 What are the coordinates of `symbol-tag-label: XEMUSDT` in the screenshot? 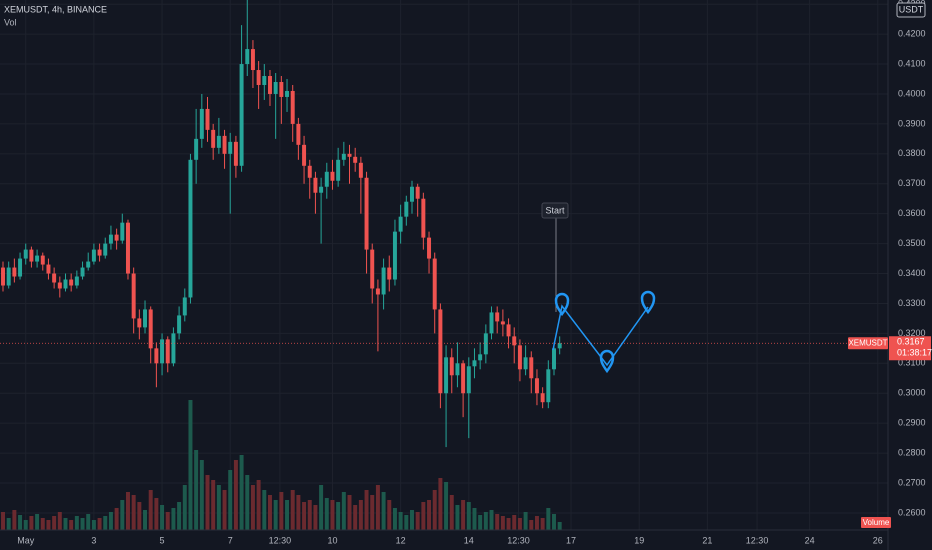 It's located at (867, 342).